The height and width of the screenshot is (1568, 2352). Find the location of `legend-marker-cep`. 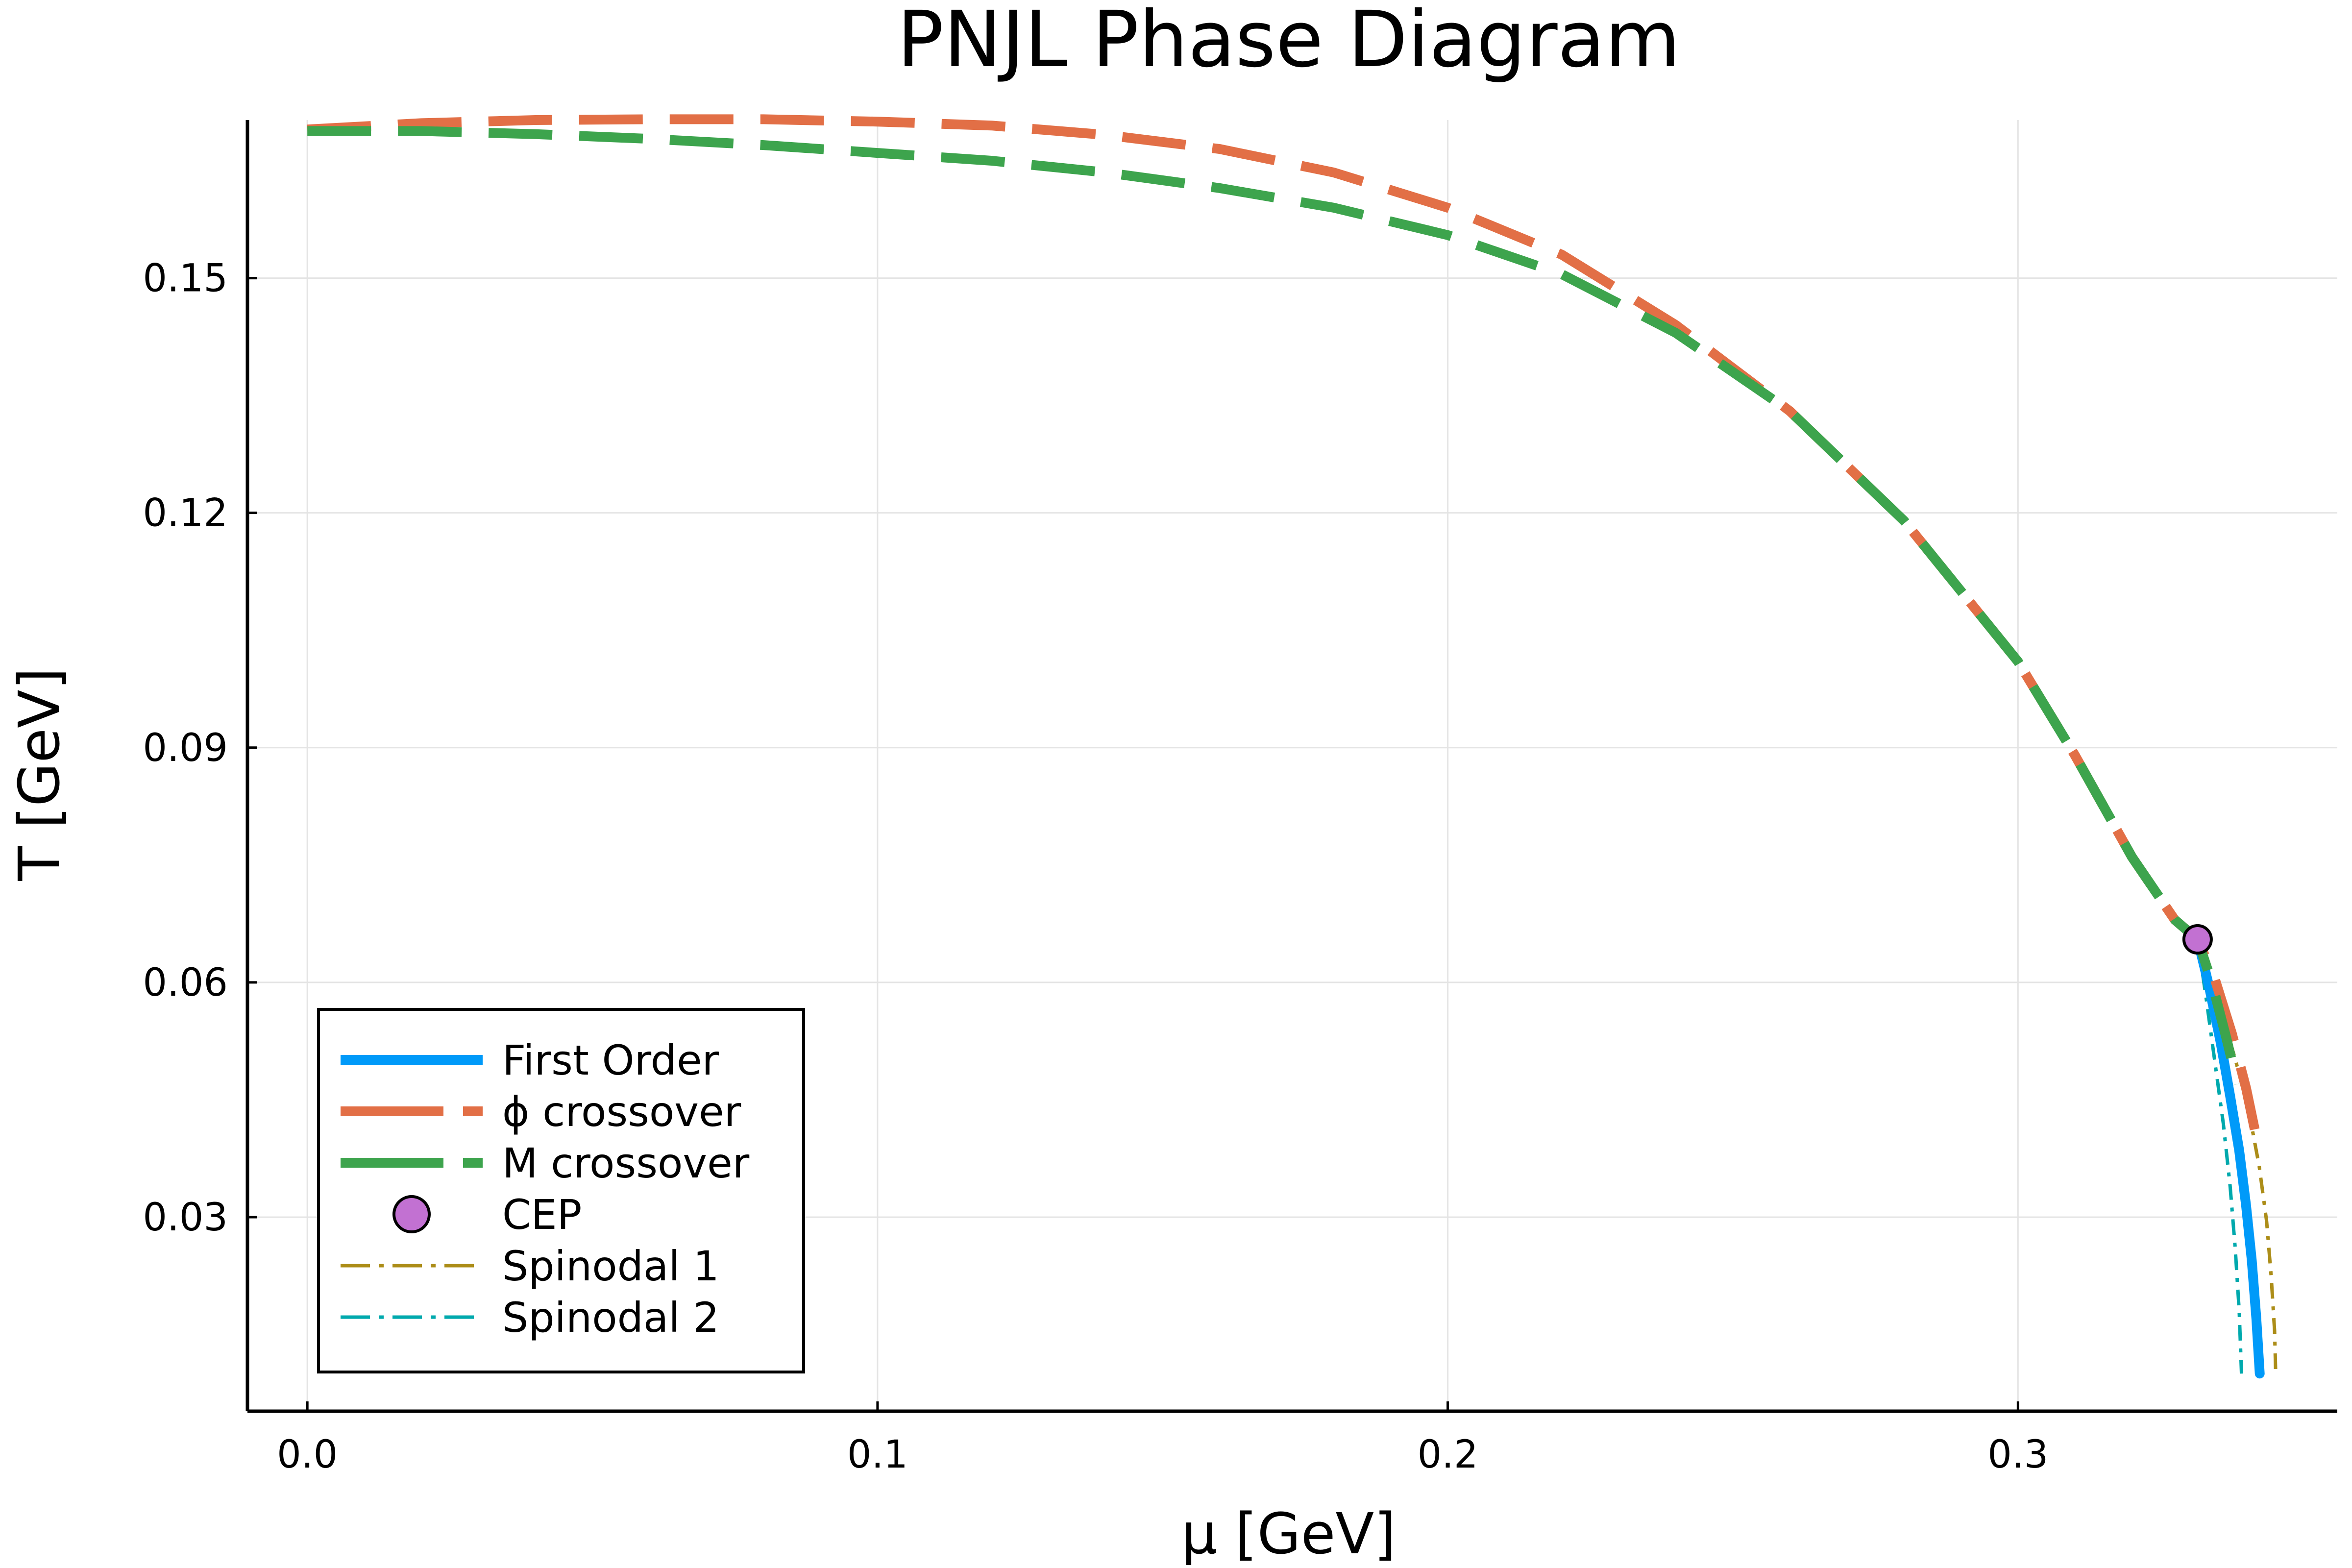

legend-marker-cep is located at coordinates (411, 1214).